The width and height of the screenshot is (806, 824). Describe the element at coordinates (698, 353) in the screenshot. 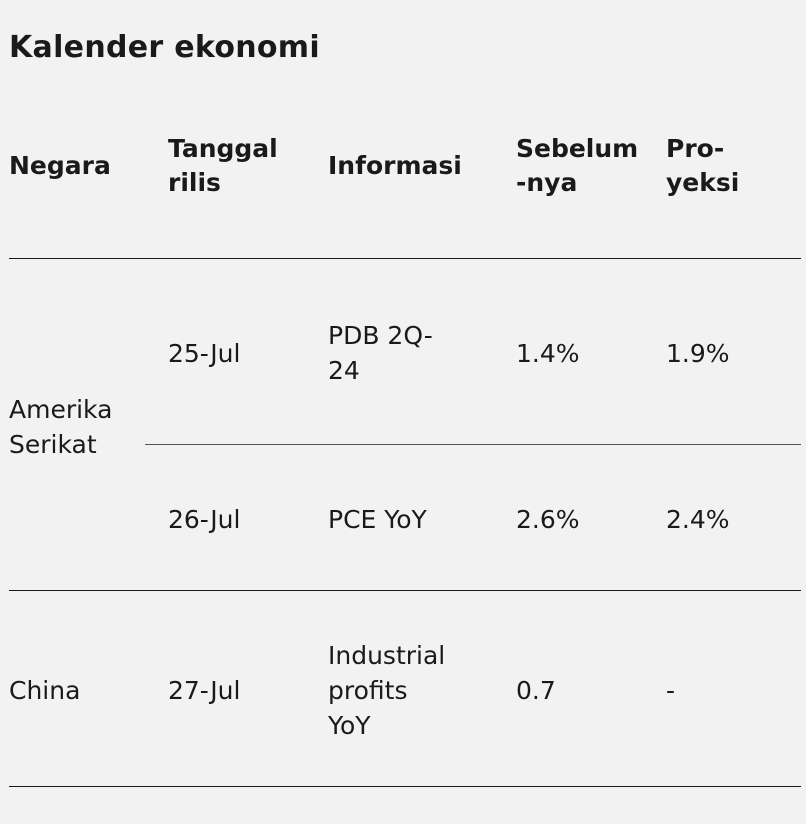

I see `projection-cell: 1.9%` at that location.